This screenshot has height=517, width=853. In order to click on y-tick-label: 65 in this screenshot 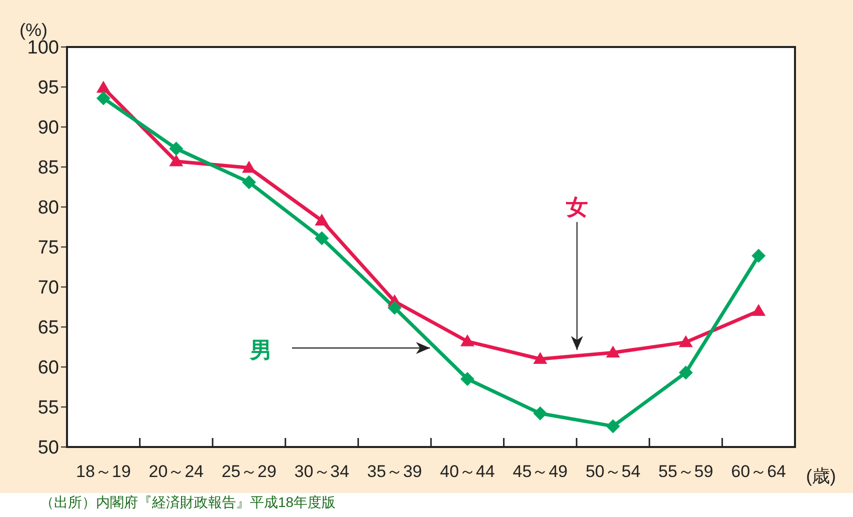, I will do `click(48, 328)`.